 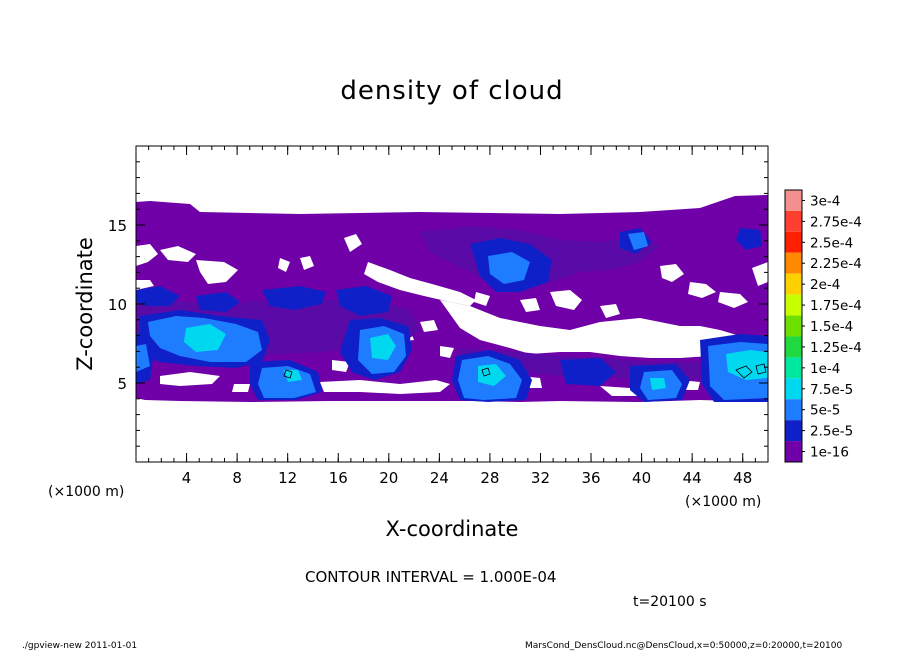 What do you see at coordinates (388, 478) in the screenshot?
I see `x-tick-label: 20` at bounding box center [388, 478].